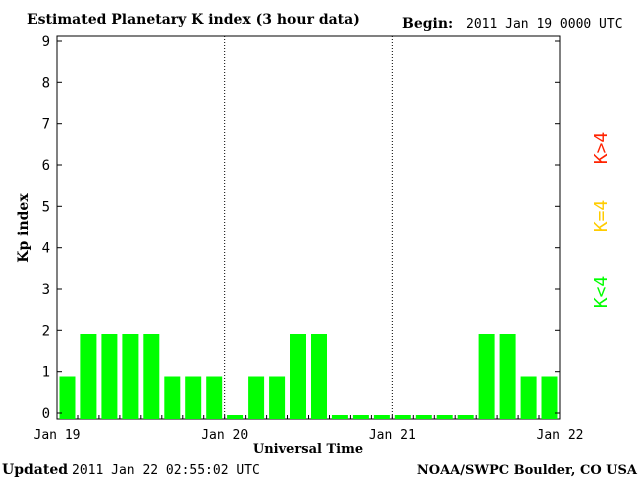 The height and width of the screenshot is (480, 640). Describe the element at coordinates (46, 42) in the screenshot. I see `y-tick-label: 9` at that location.